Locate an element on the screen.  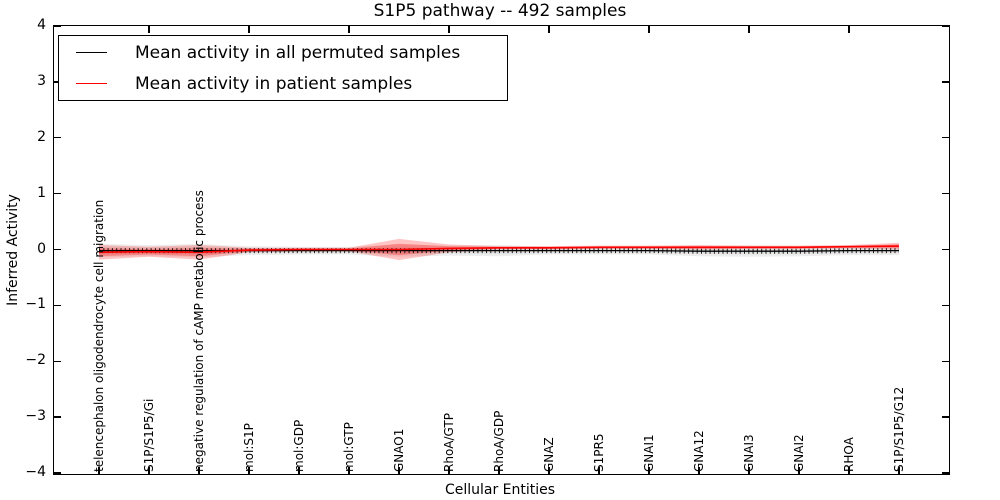
legend-entry-patient: Mean activity in patient samples is located at coordinates (283, 84).